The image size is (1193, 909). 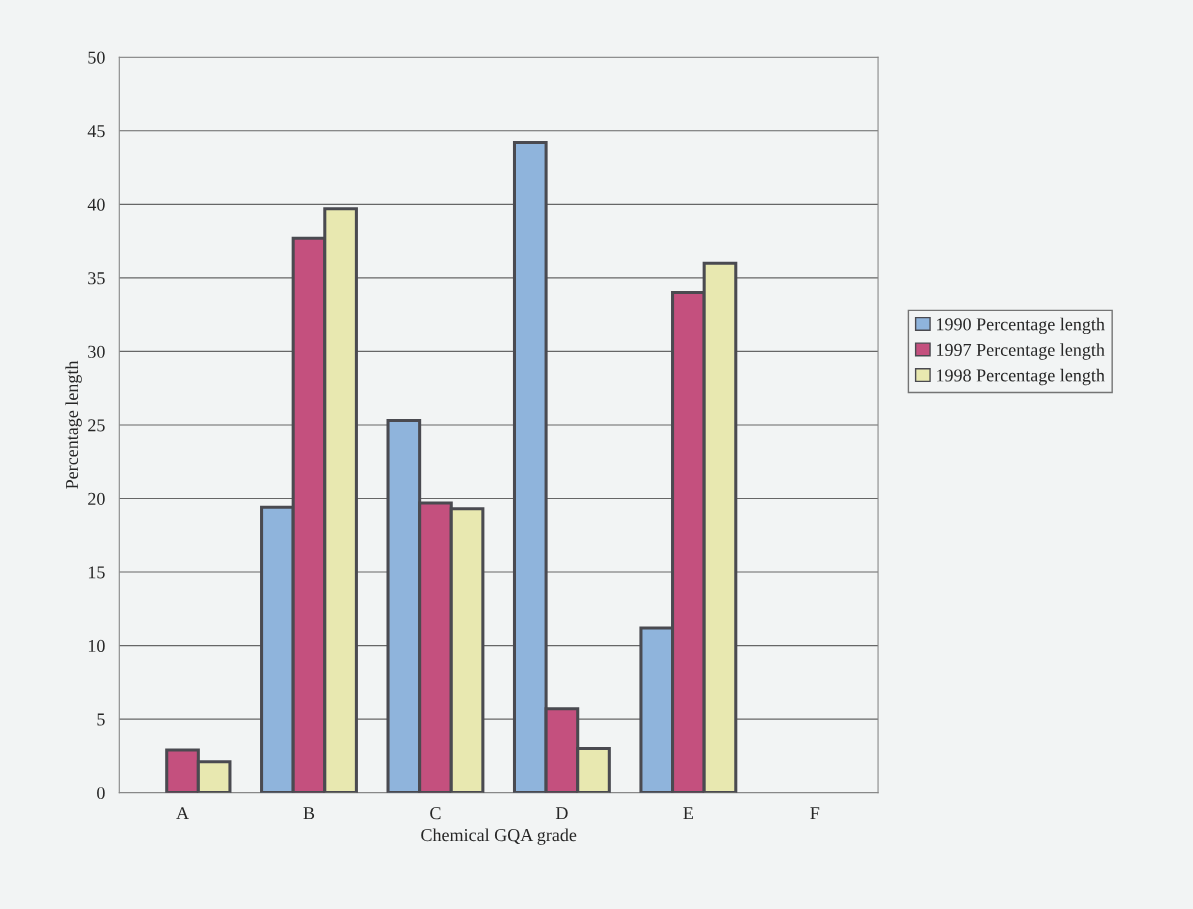 I want to click on x-tick-label: A, so click(x=182, y=813).